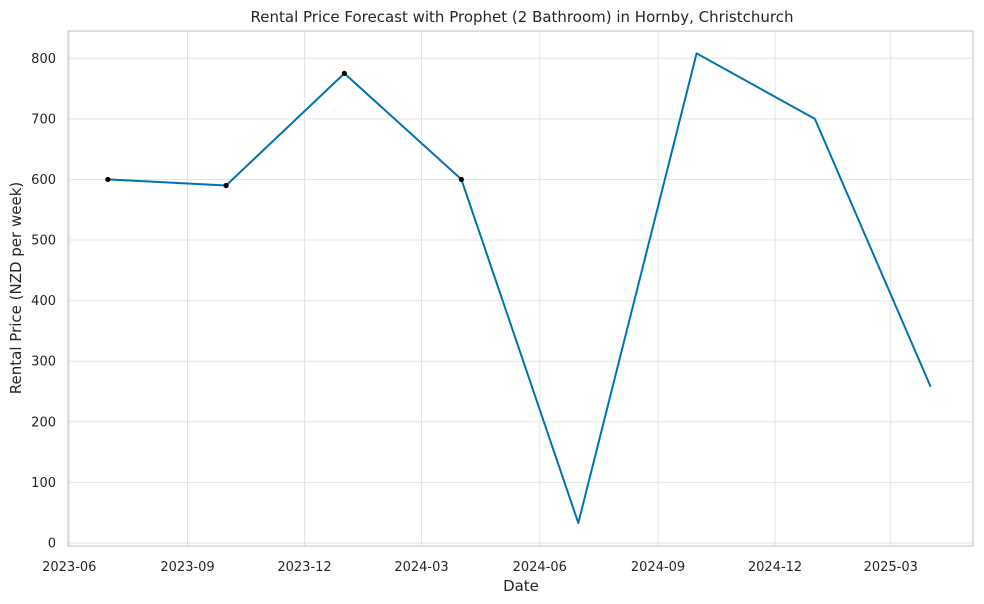  I want to click on x-tick-label: 2025-03, so click(891, 567).